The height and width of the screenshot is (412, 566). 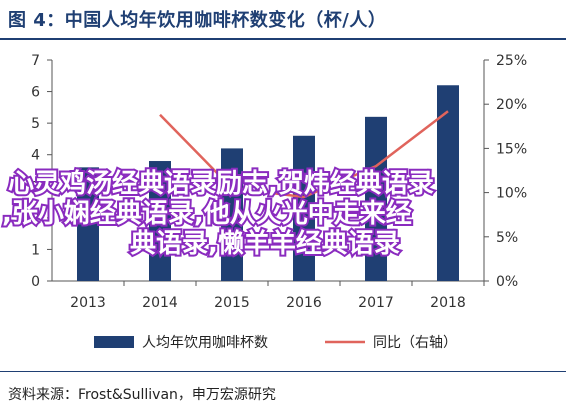 What do you see at coordinates (142, 395) in the screenshot?
I see `source-note: 资料来源：Frost&Sullivan，申万宏源研究` at bounding box center [142, 395].